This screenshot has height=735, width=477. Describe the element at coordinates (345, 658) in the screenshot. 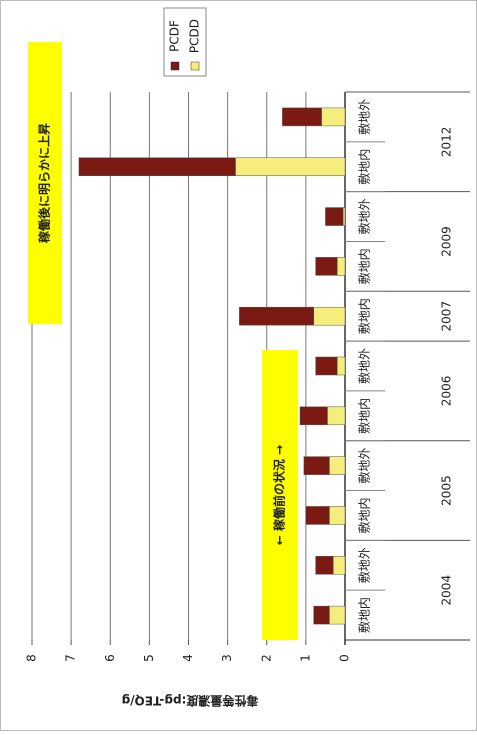

I see `y-tick-label: 0` at that location.